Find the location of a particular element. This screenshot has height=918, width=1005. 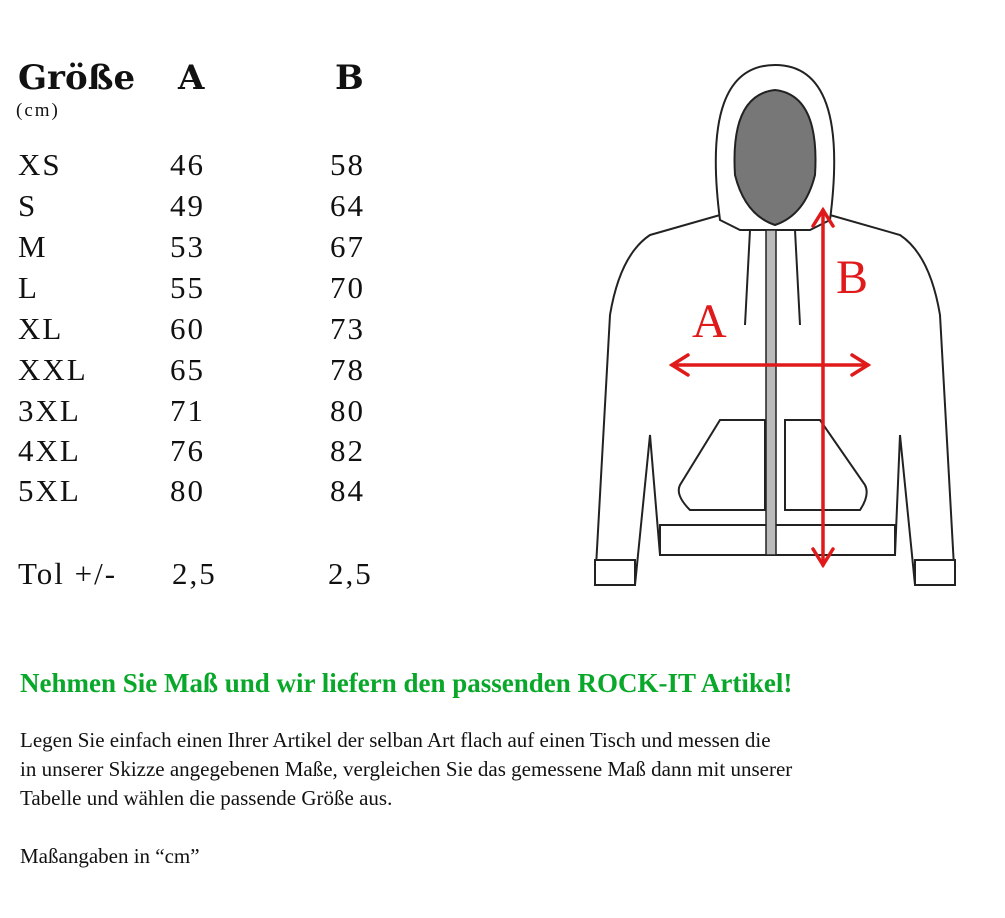

label-b: B is located at coordinates (852, 277).